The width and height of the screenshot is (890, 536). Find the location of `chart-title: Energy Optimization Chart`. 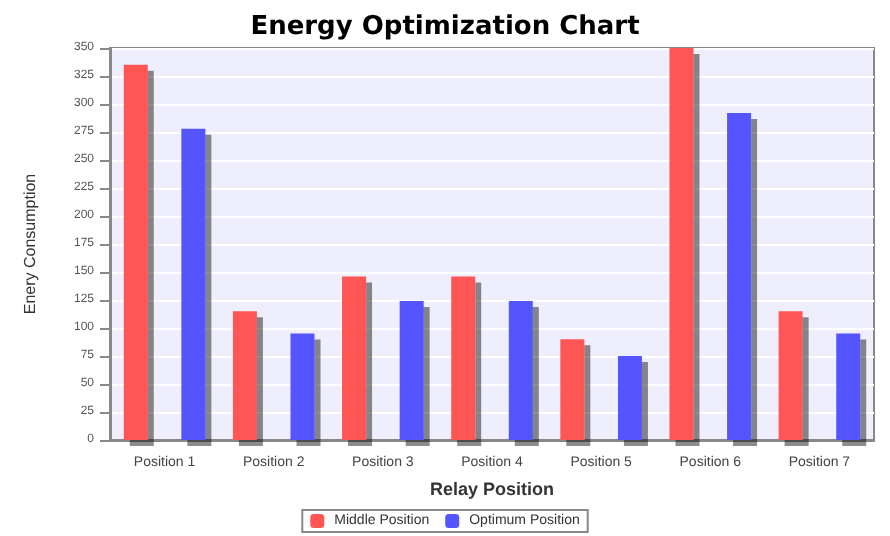

chart-title: Energy Optimization Chart is located at coordinates (445, 27).